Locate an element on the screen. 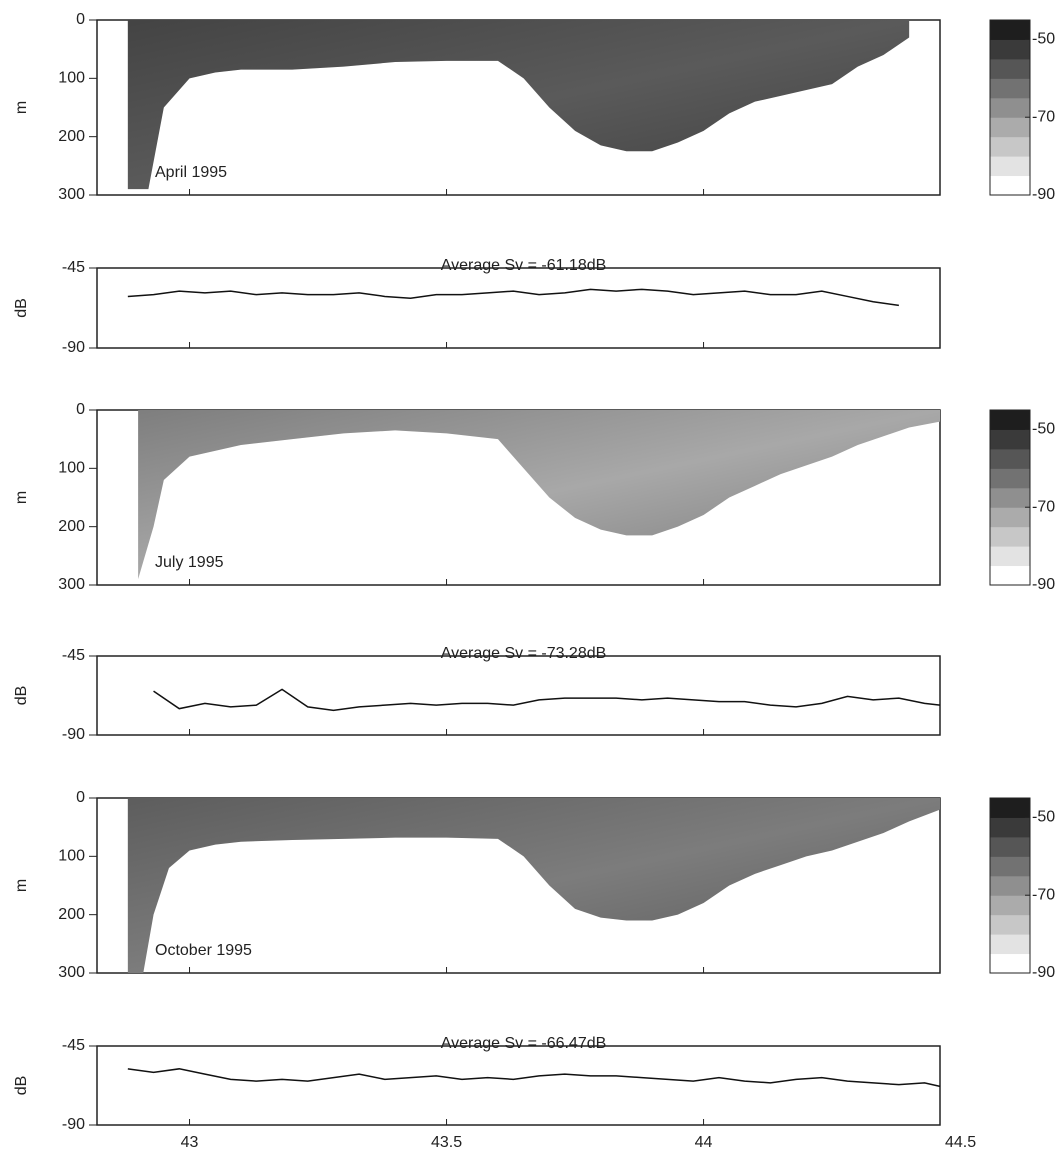 The width and height of the screenshot is (1058, 1160). panel-label: April 1995 is located at coordinates (191, 172).